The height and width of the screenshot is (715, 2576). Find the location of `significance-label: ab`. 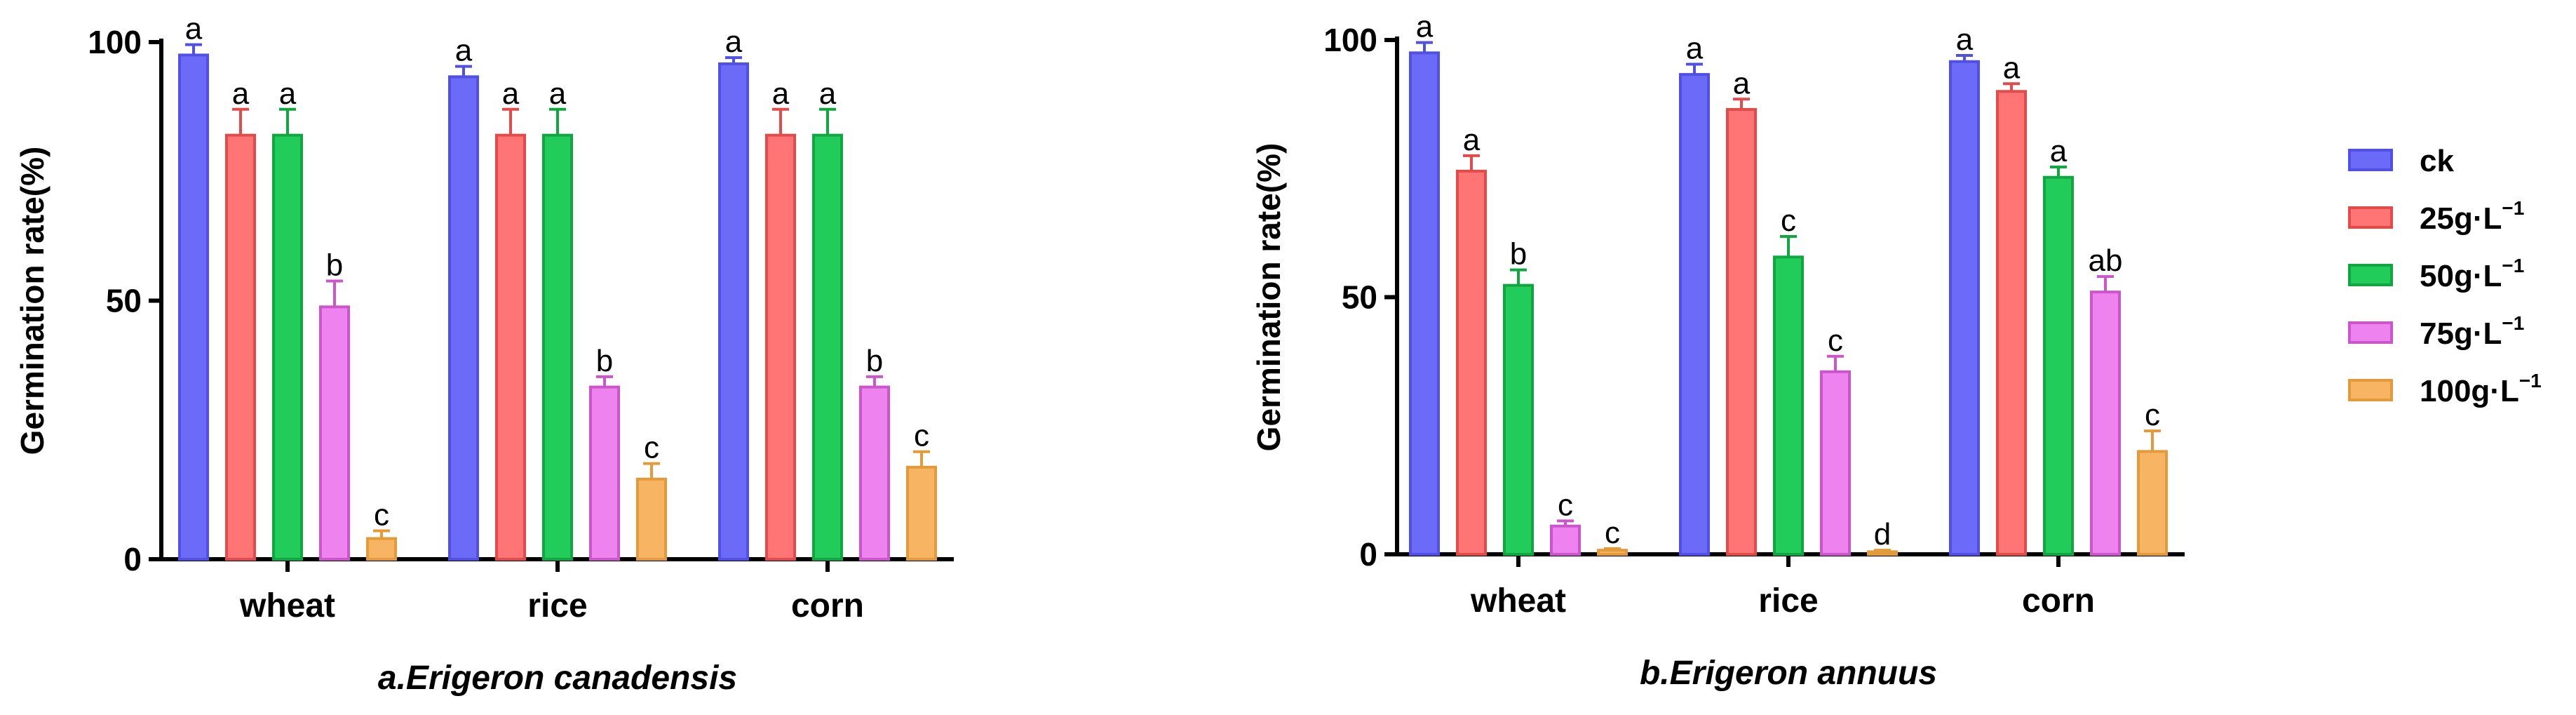

significance-label: ab is located at coordinates (2106, 260).